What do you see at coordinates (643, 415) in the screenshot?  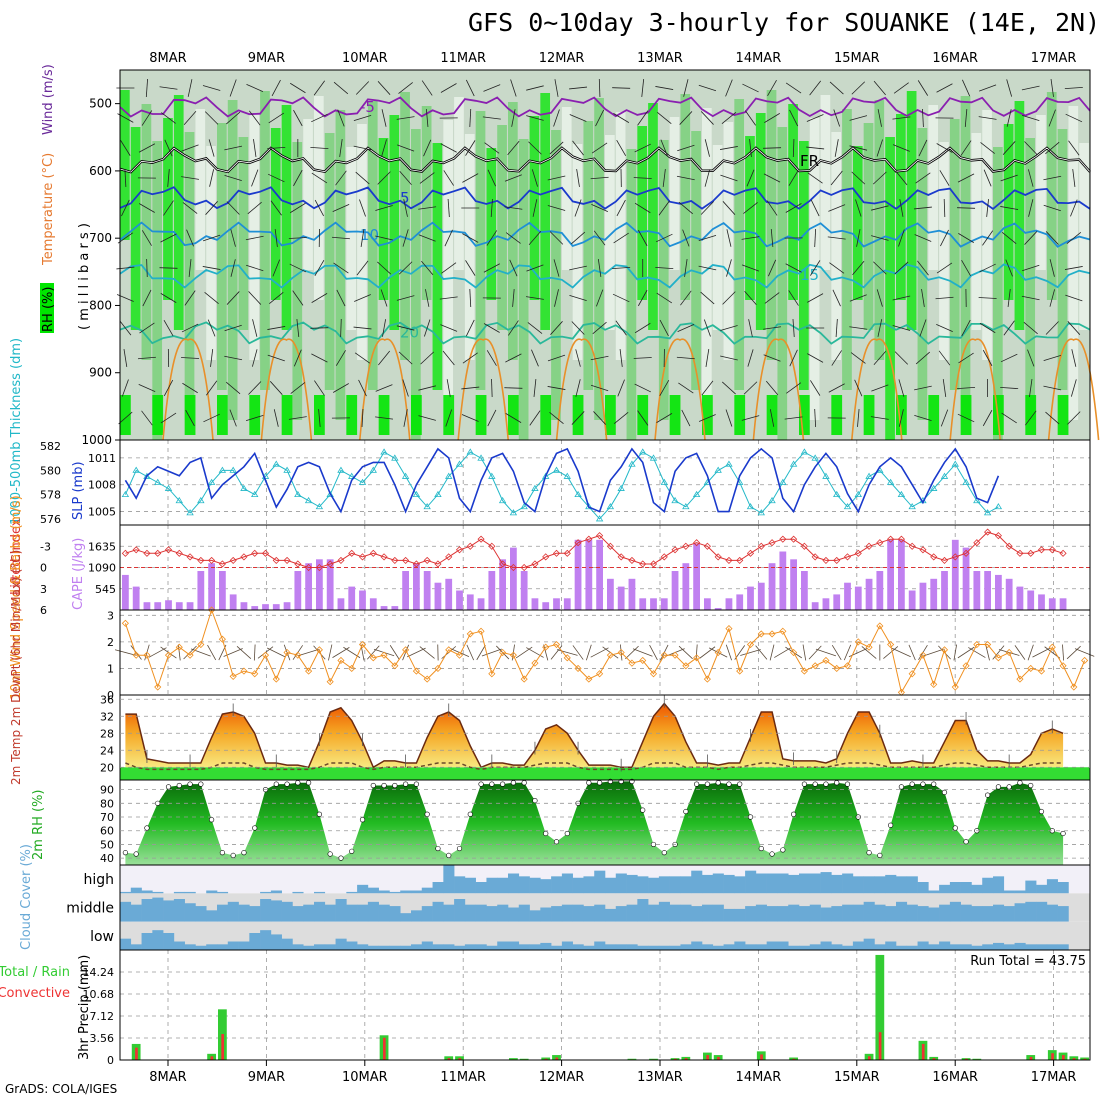 I see `rh-surface-streak` at bounding box center [643, 415].